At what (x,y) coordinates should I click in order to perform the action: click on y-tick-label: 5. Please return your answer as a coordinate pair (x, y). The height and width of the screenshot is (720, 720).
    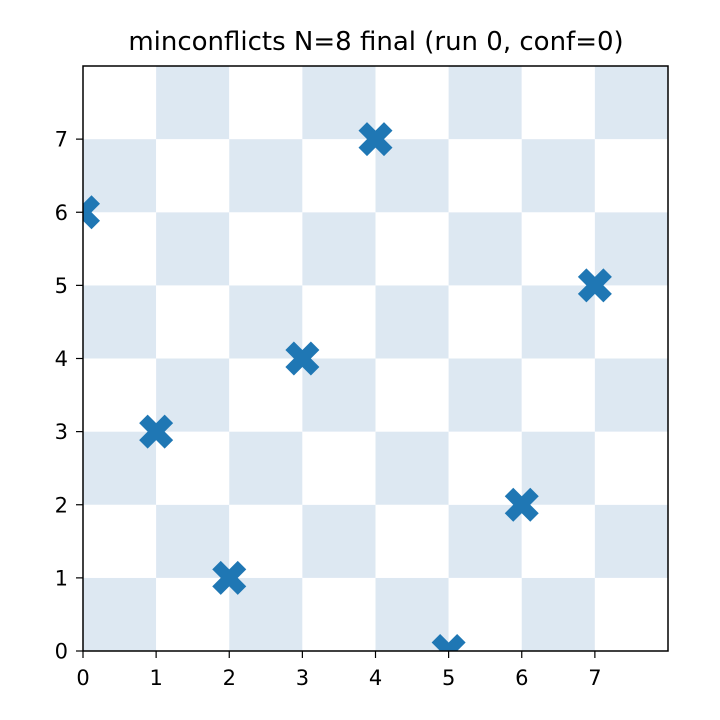
    Looking at the image, I should click on (61, 286).